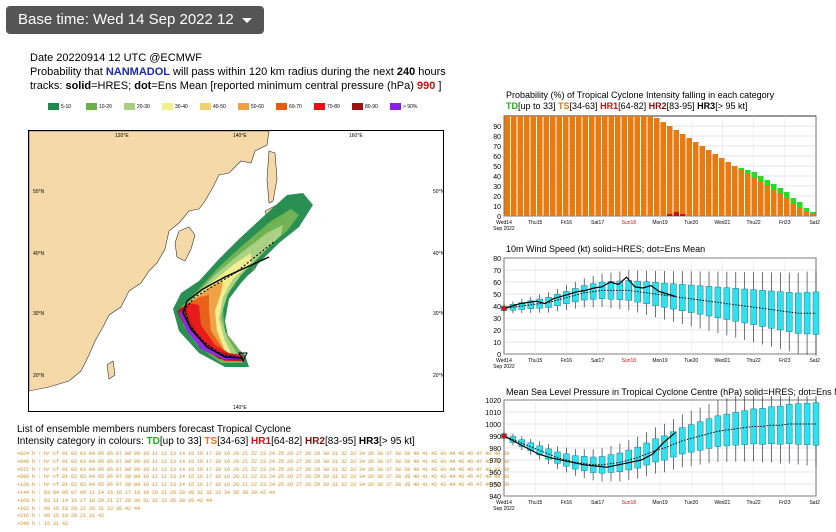 Image resolution: width=836 pixels, height=532 pixels. What do you see at coordinates (499, 355) in the screenshot?
I see `y-tick-label: 0` at bounding box center [499, 355].